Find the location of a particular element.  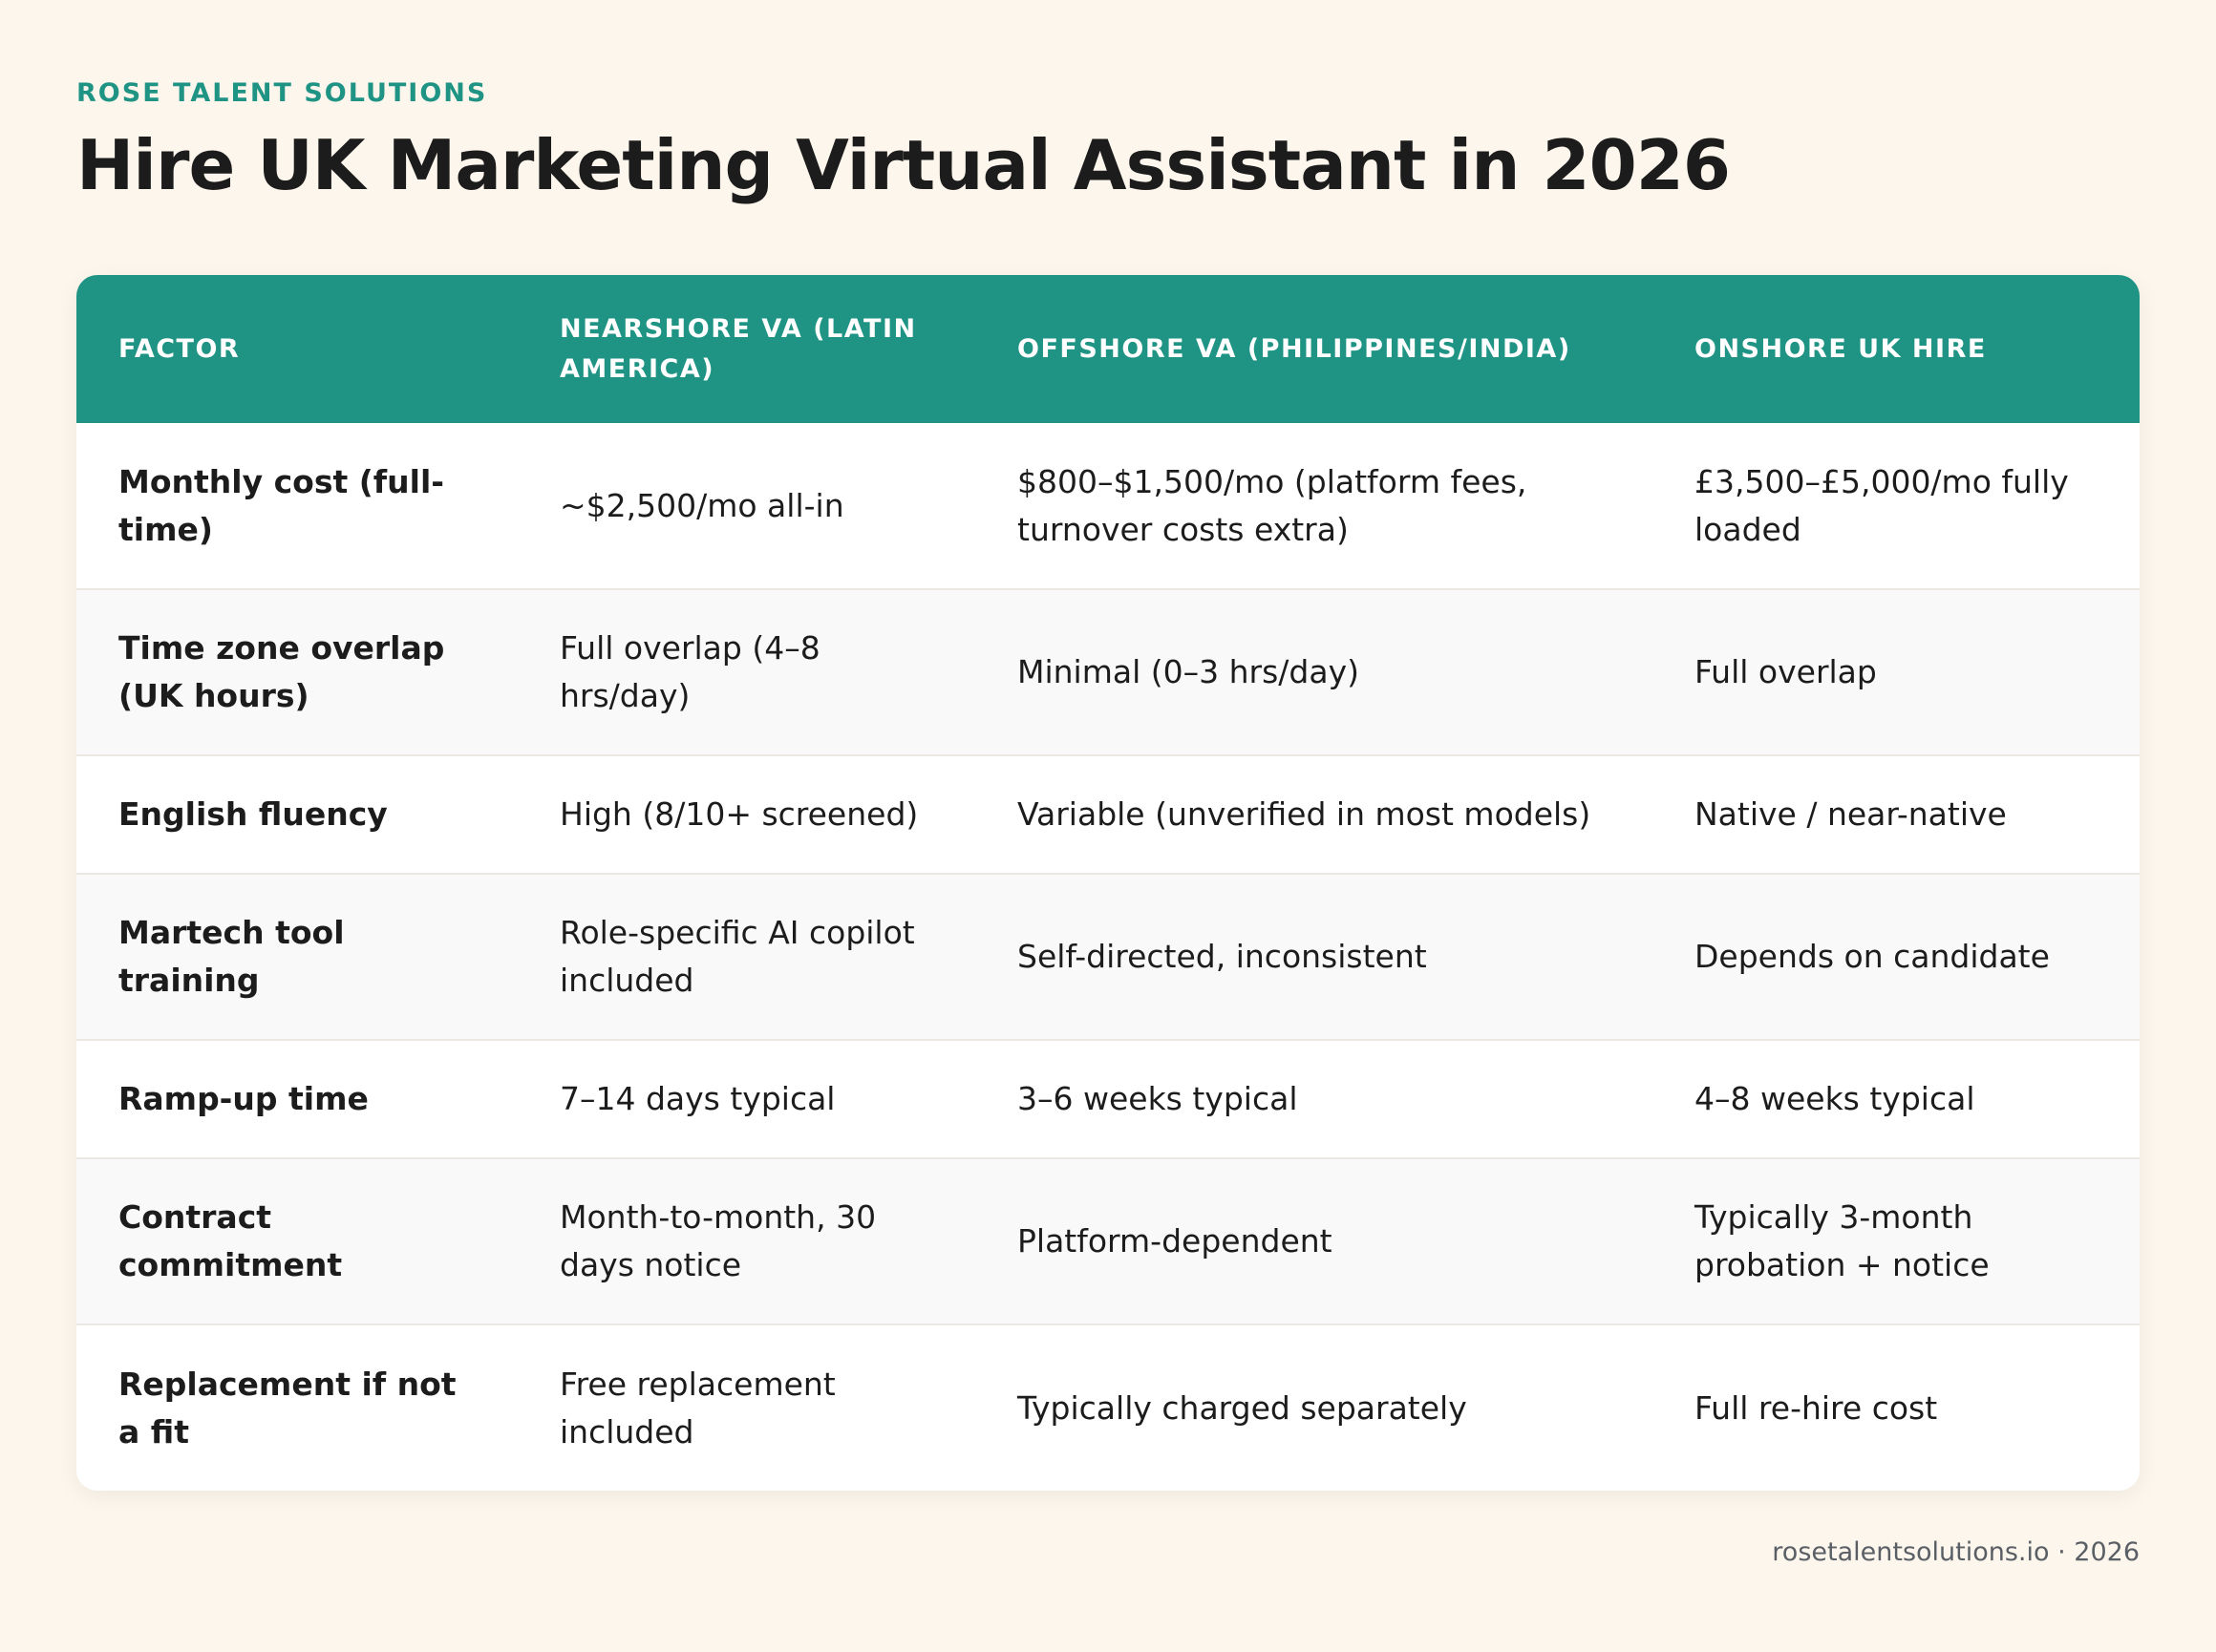

nearshore-cell: Month-to-month, 30 days notice is located at coordinates (718, 1240).